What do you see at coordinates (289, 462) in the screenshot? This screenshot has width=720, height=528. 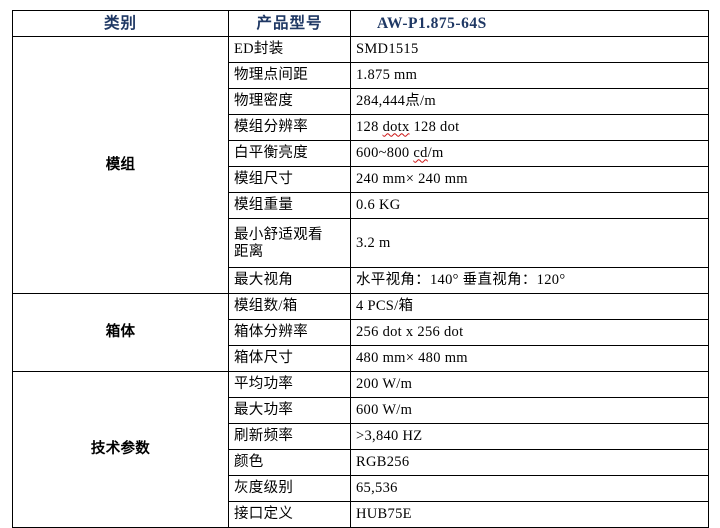 I see `property-name-cell: 颜色` at bounding box center [289, 462].